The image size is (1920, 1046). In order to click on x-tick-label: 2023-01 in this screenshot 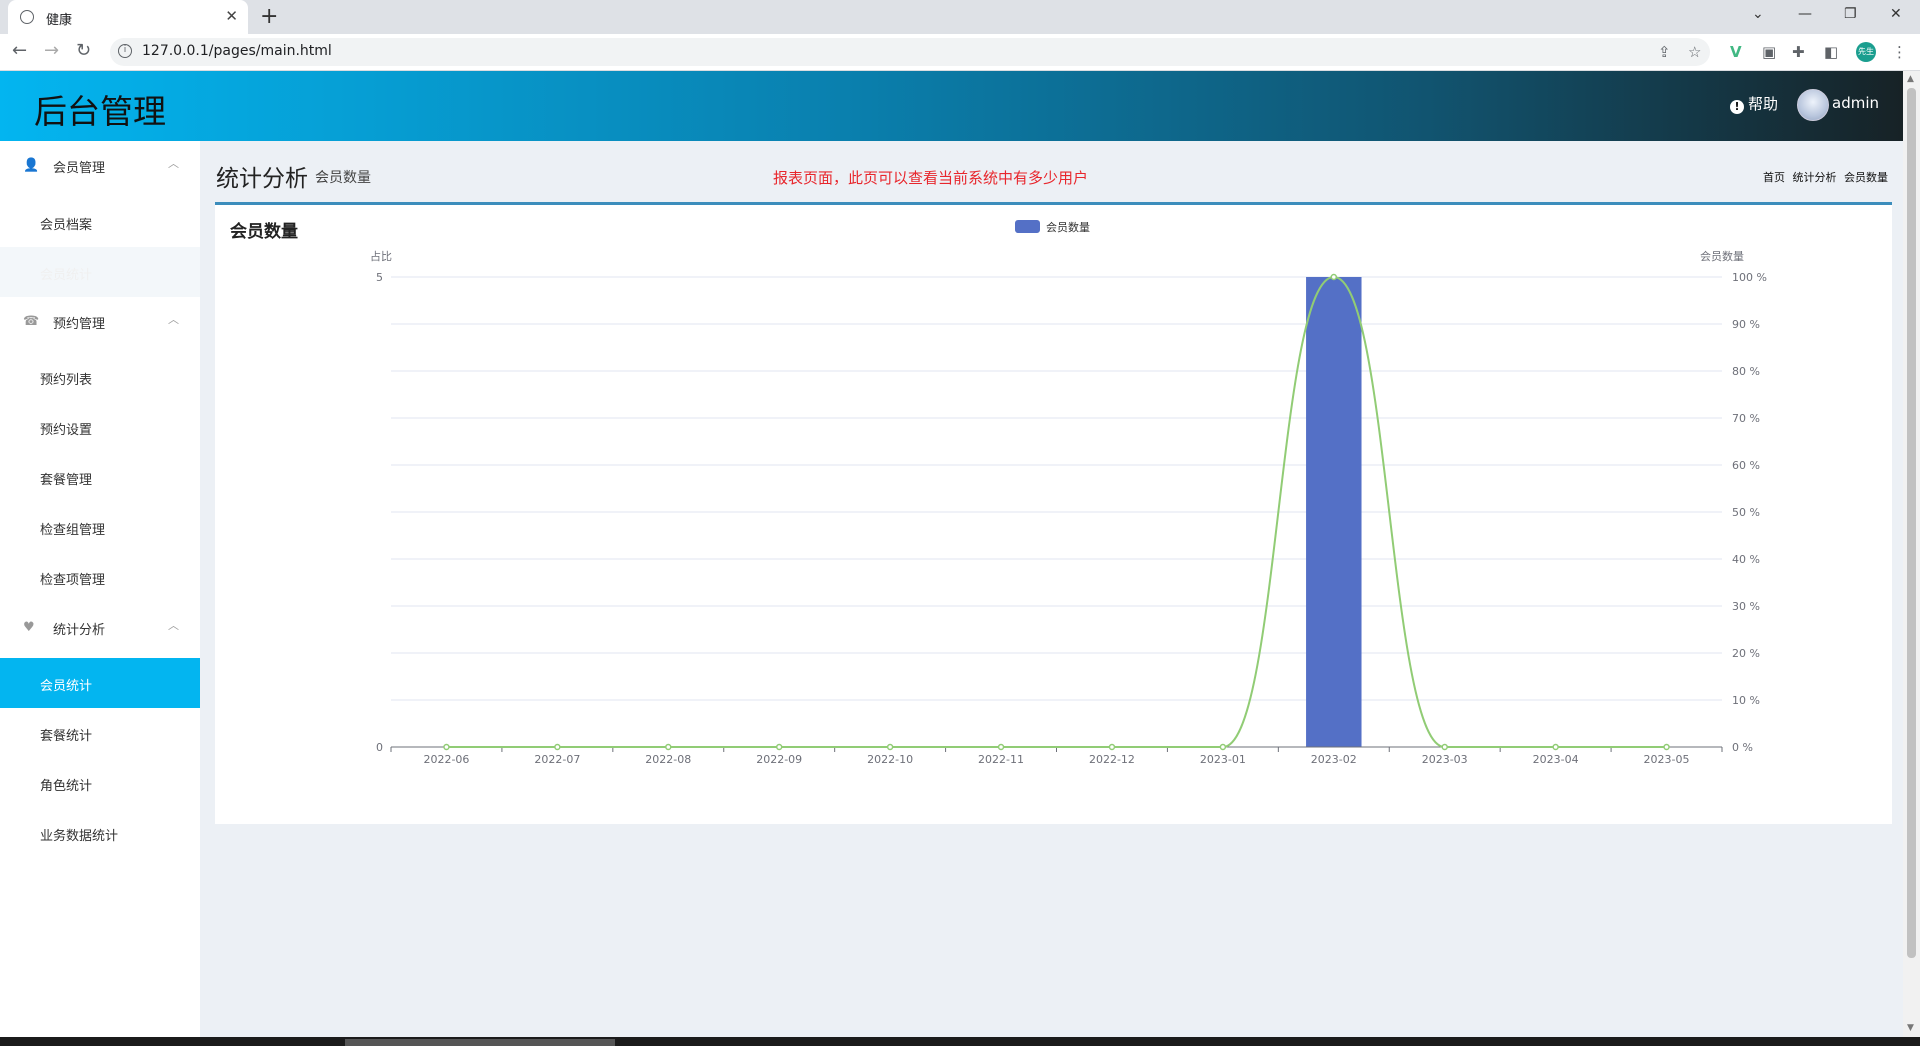, I will do `click(1223, 759)`.